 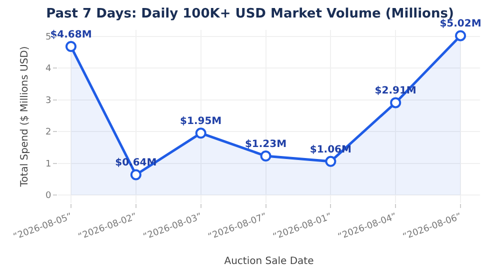 What do you see at coordinates (24, 117) in the screenshot?
I see `y-axis-title: Total Spend ($ Millions USD)` at bounding box center [24, 117].